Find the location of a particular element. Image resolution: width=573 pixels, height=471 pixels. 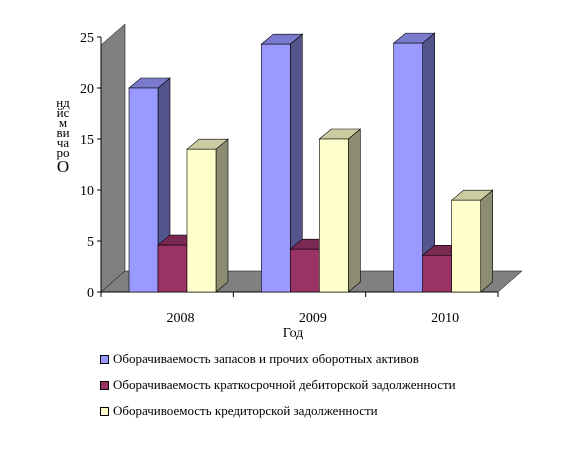

x-tick-label: 2010 is located at coordinates (445, 318).